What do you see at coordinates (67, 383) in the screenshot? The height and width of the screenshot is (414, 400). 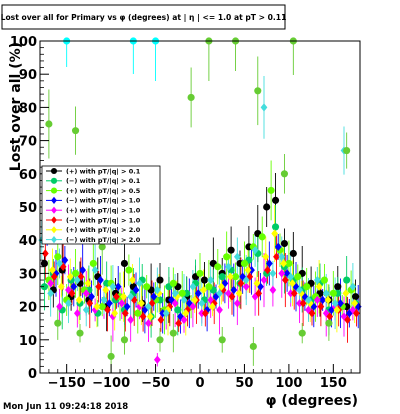 I see `x-tick-label: −150` at bounding box center [67, 383].